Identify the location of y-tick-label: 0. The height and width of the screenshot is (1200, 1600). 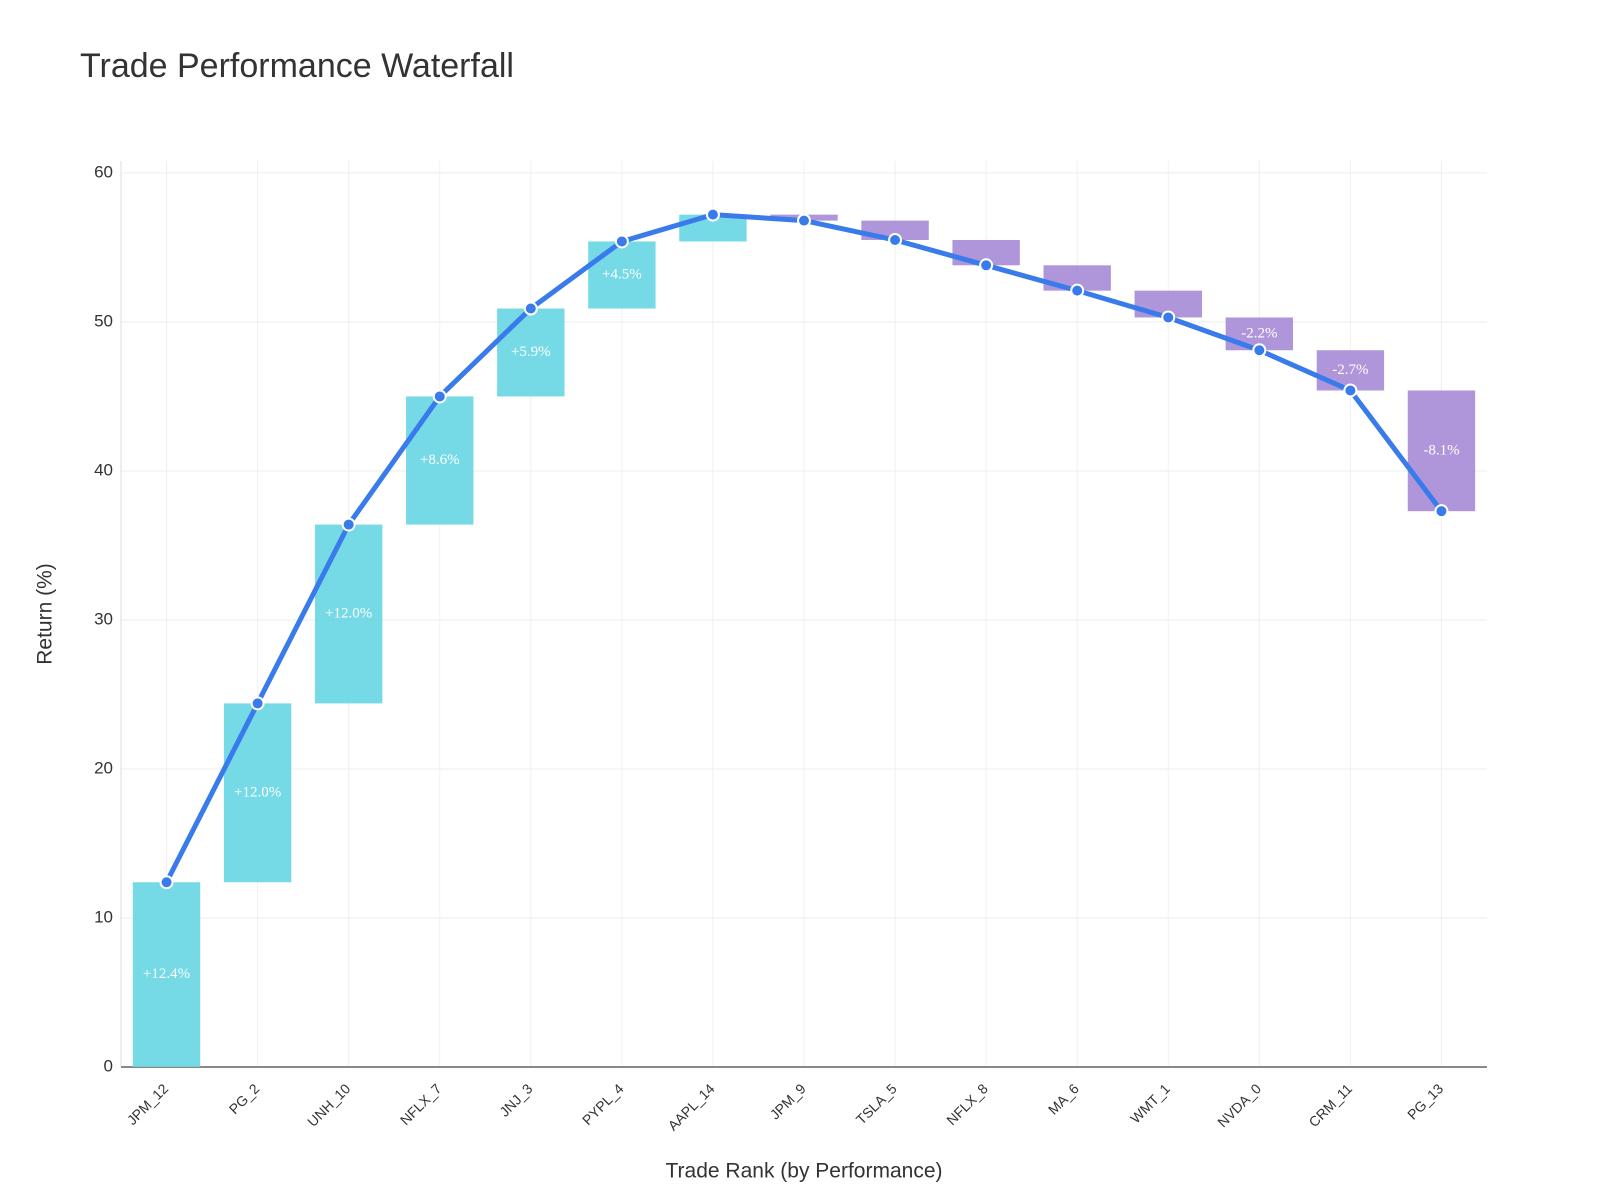
(108, 1065).